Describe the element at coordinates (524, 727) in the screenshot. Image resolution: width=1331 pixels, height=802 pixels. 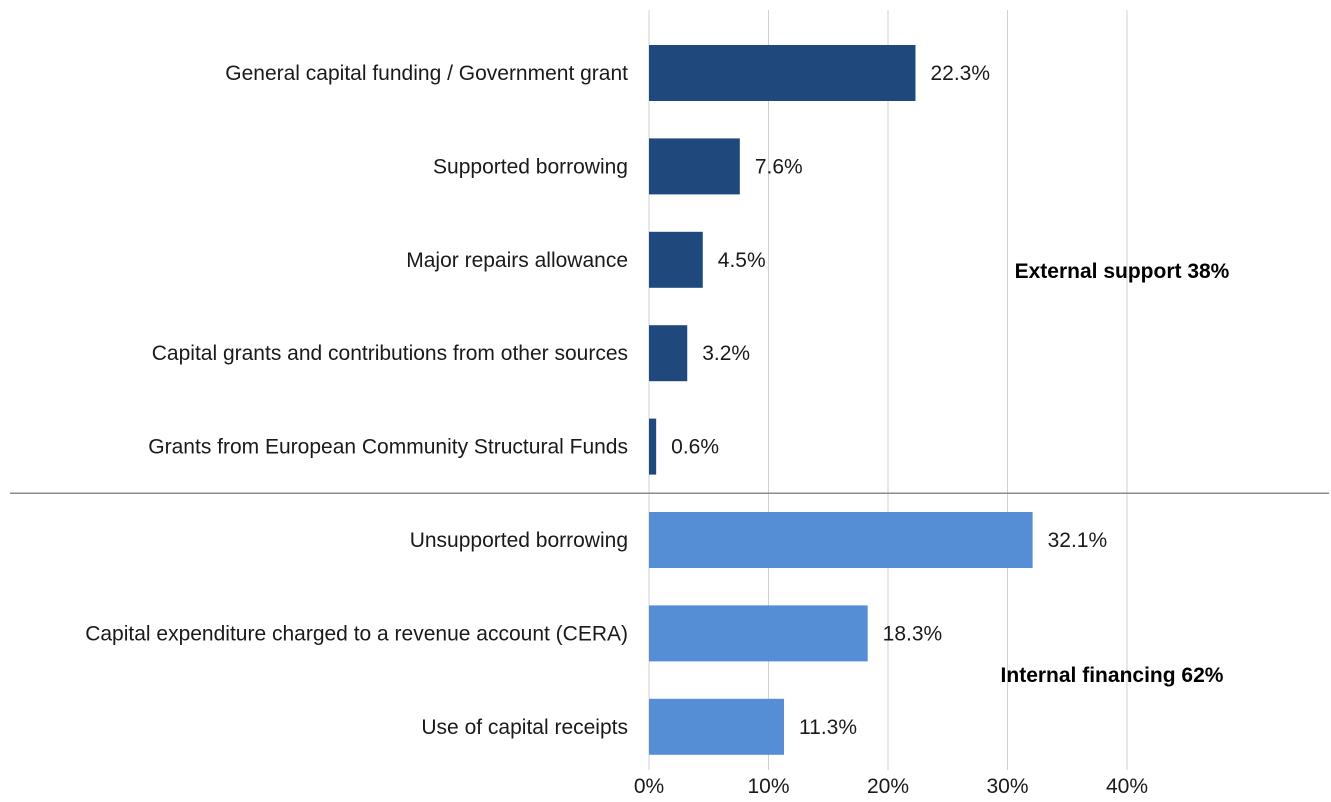
I see `category-label: Use of capital receipts` at that location.